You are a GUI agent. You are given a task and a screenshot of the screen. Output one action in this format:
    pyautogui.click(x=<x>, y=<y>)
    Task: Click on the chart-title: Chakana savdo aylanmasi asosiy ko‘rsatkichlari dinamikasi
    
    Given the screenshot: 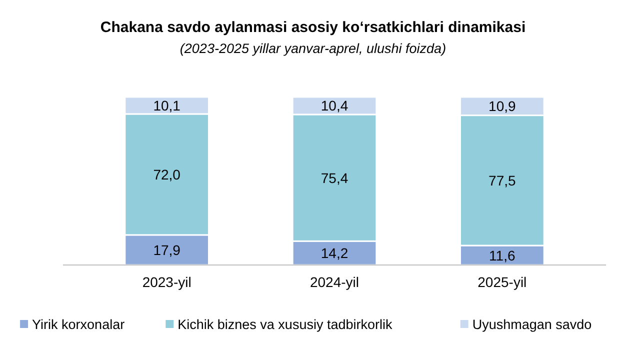 What is the action you would take?
    pyautogui.click(x=313, y=27)
    